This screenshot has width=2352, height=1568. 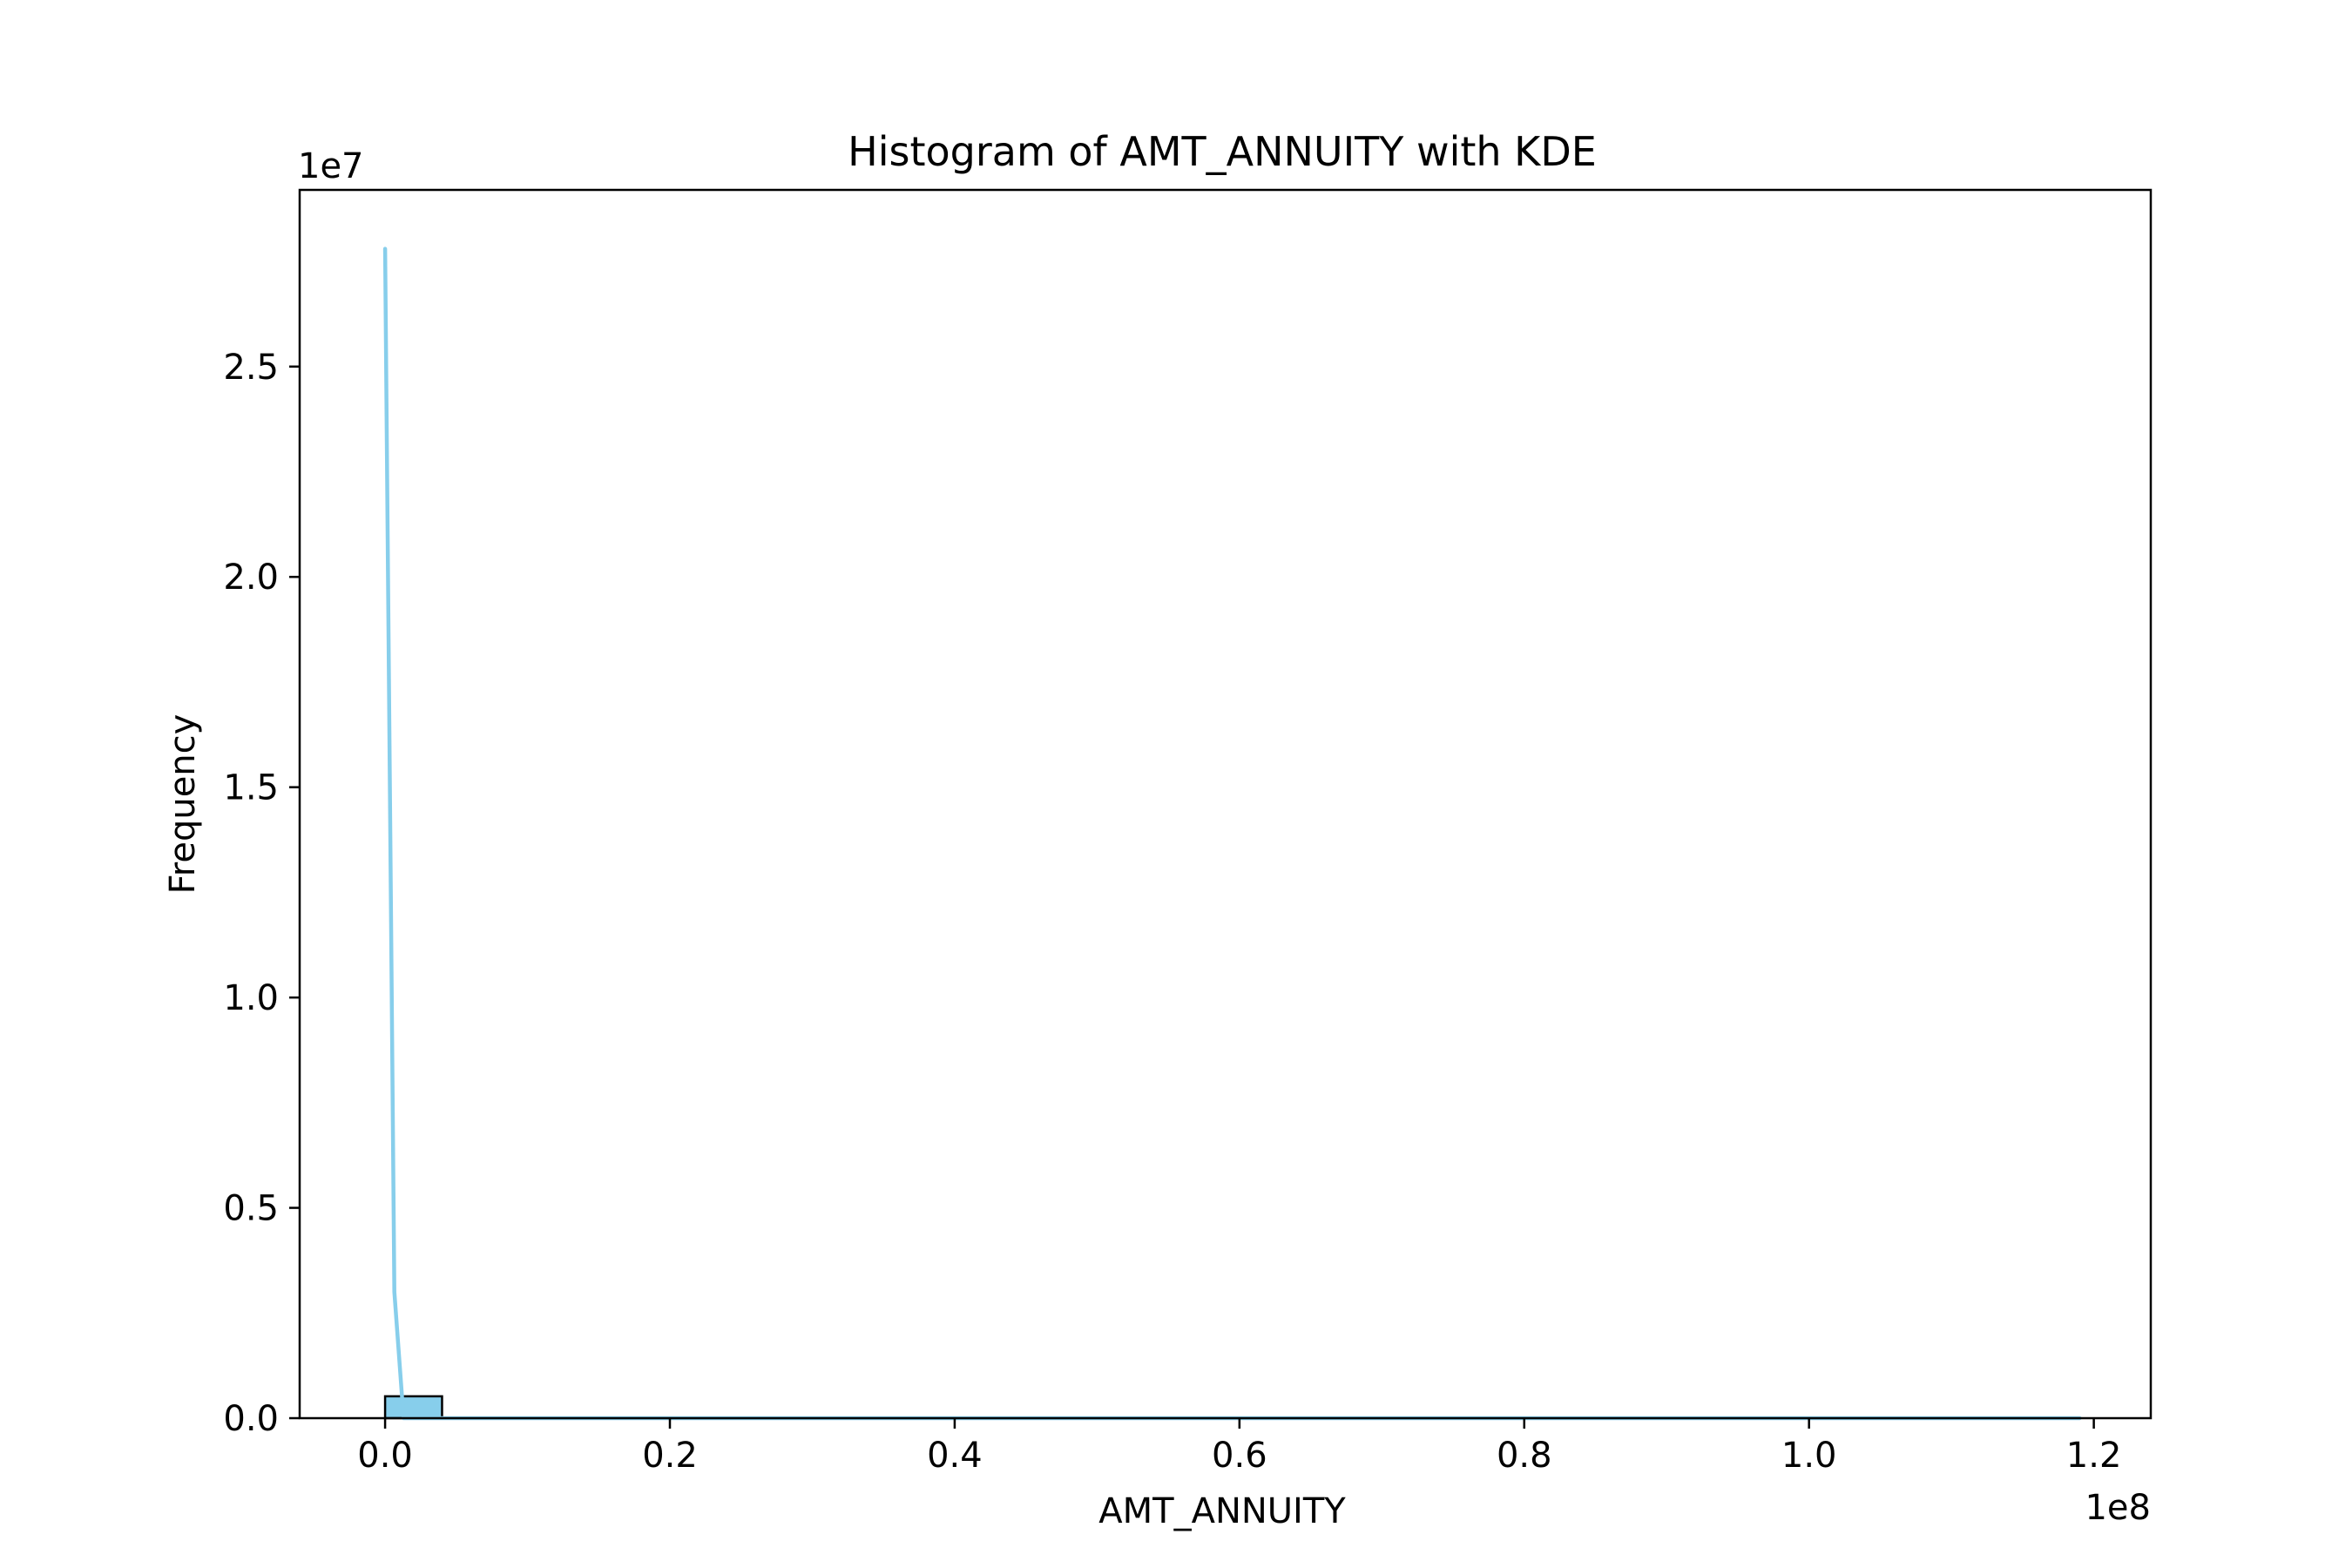 I want to click on x-axis-ticks: 0.0 0.2 0.4 0.6 0.8 1.0 1.2, so click(x=1239, y=1447).